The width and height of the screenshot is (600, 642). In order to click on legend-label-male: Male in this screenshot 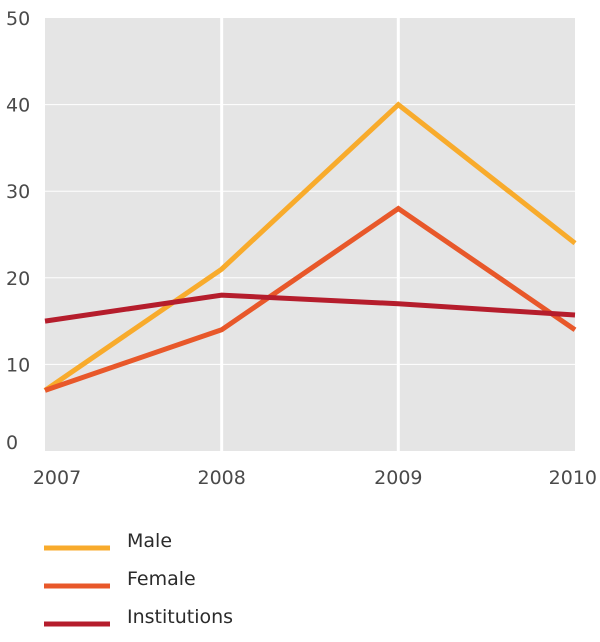, I will do `click(149, 541)`.